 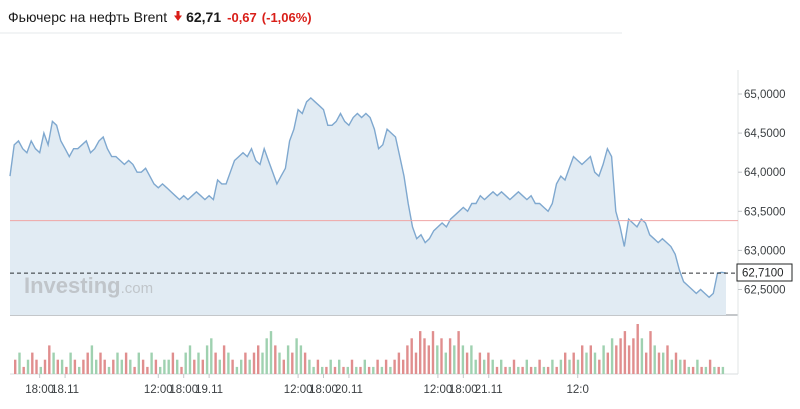 I want to click on x-tick-label: 20.11, so click(x=349, y=390).